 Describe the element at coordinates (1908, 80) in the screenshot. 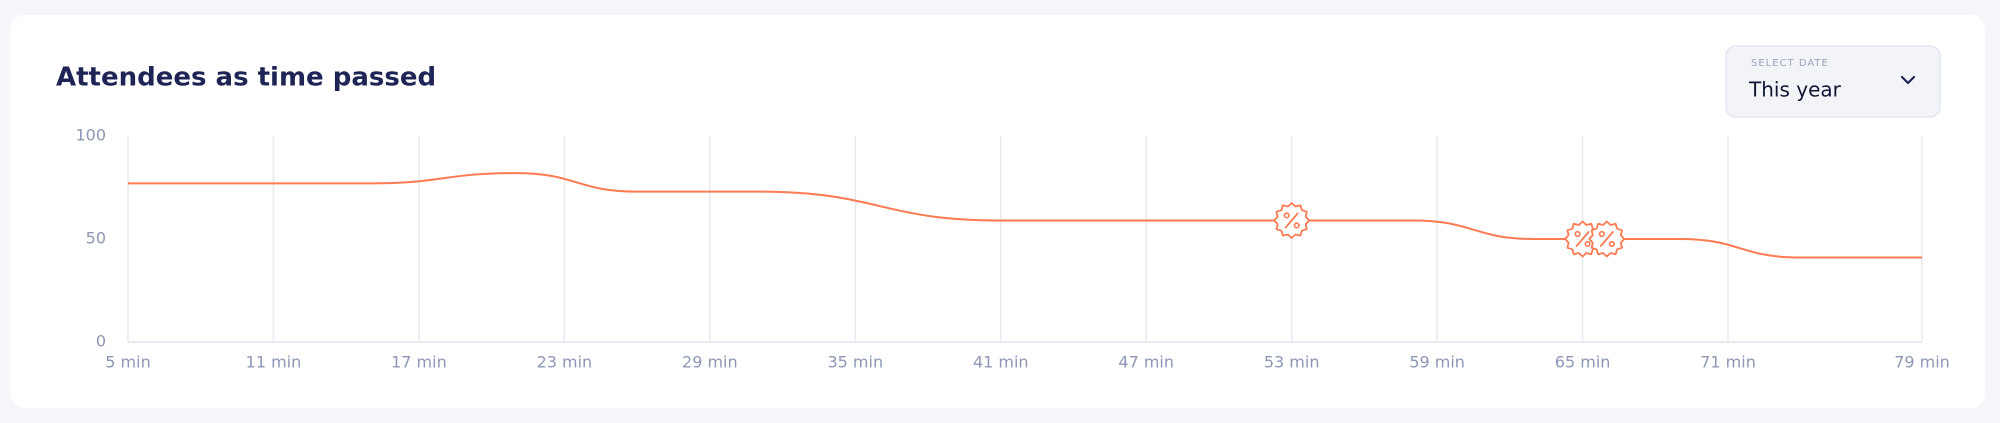

I see `chevron-icon` at that location.